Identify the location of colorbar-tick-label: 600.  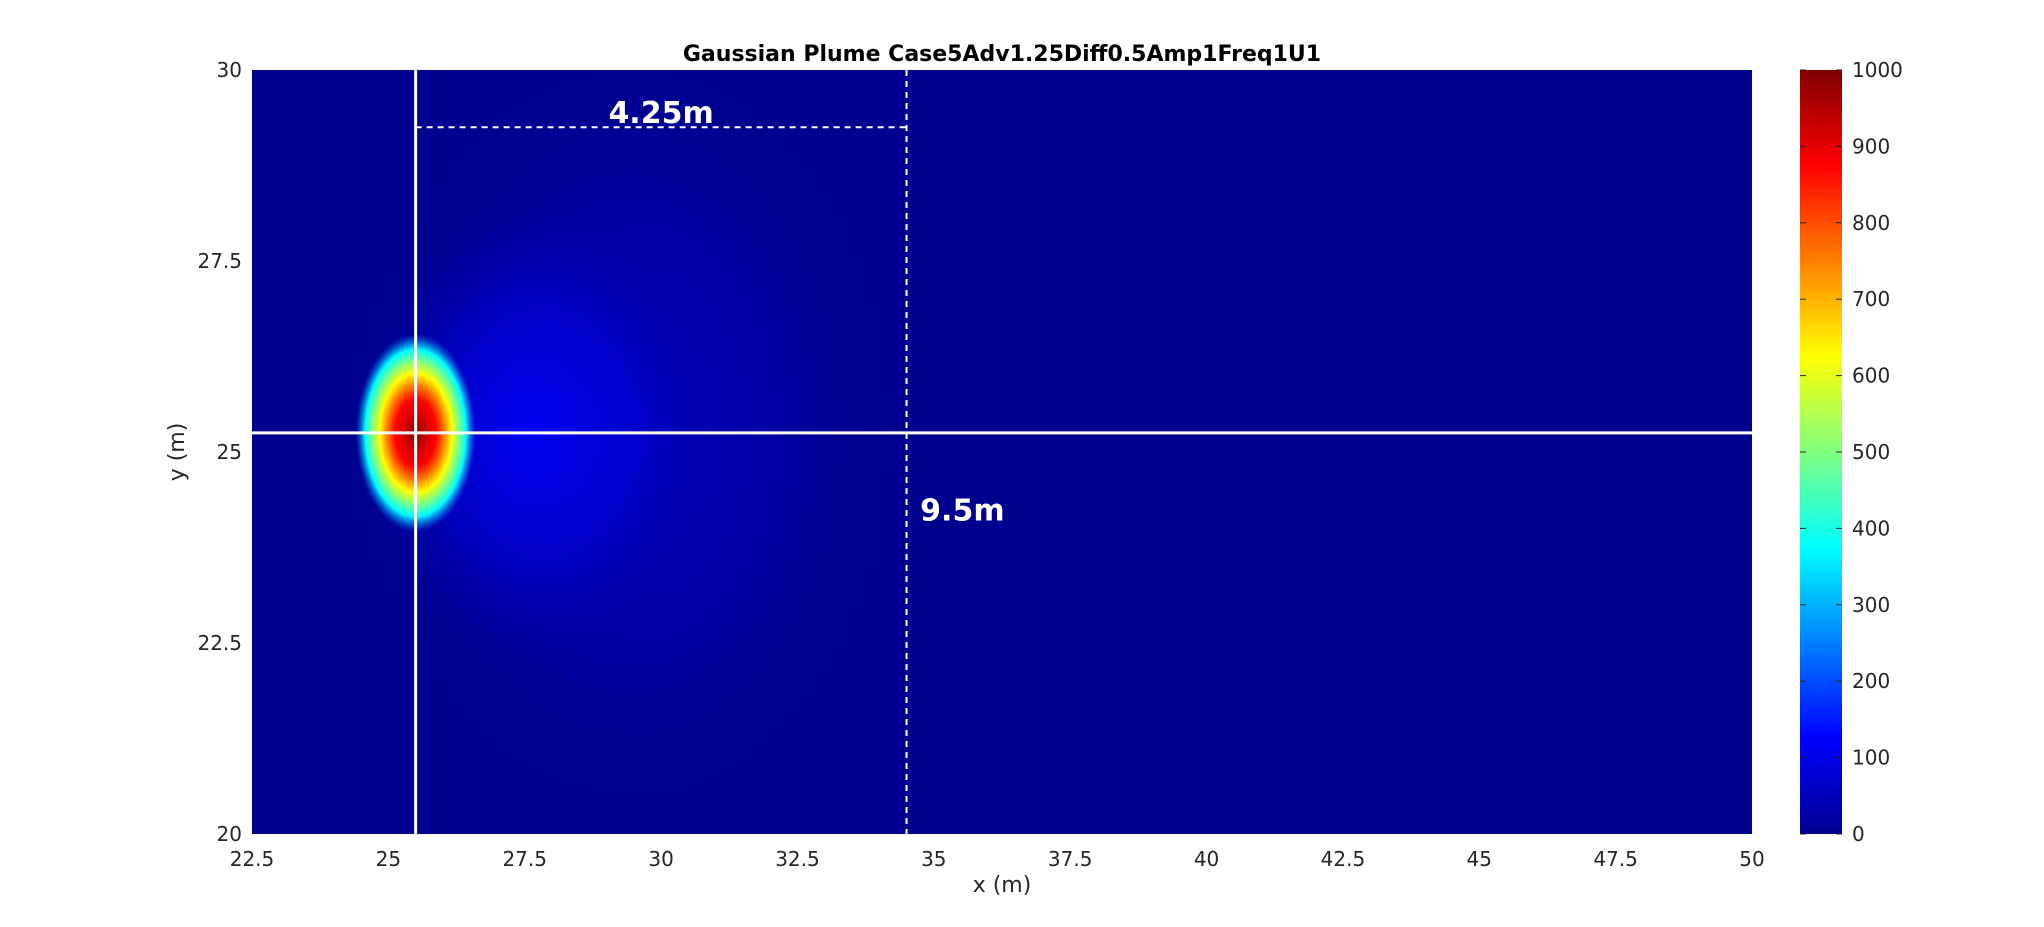
(1871, 376).